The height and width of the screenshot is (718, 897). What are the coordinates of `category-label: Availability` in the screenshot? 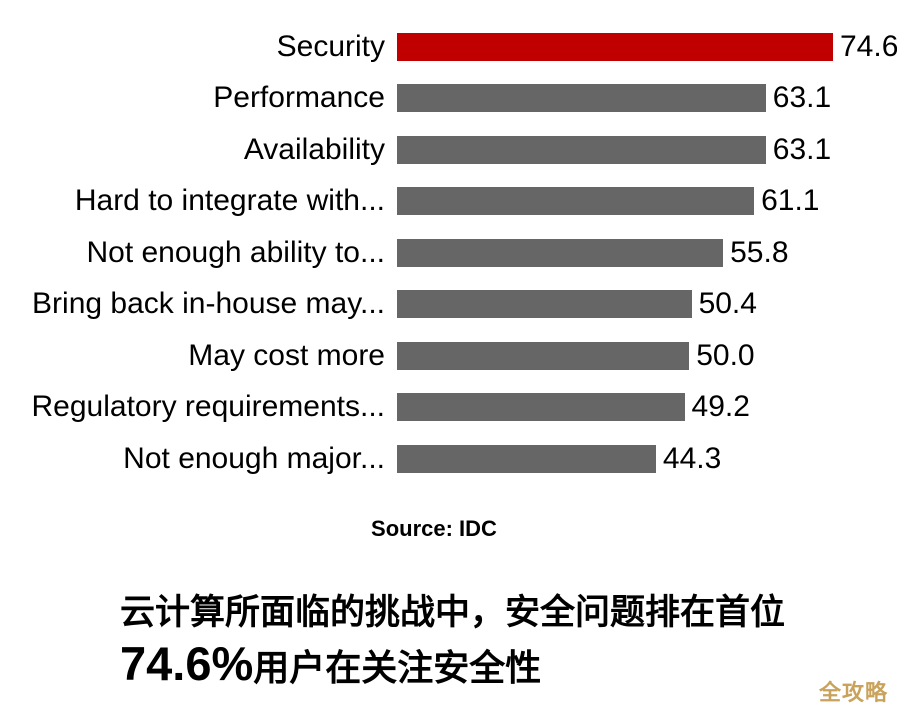 It's located at (314, 149).